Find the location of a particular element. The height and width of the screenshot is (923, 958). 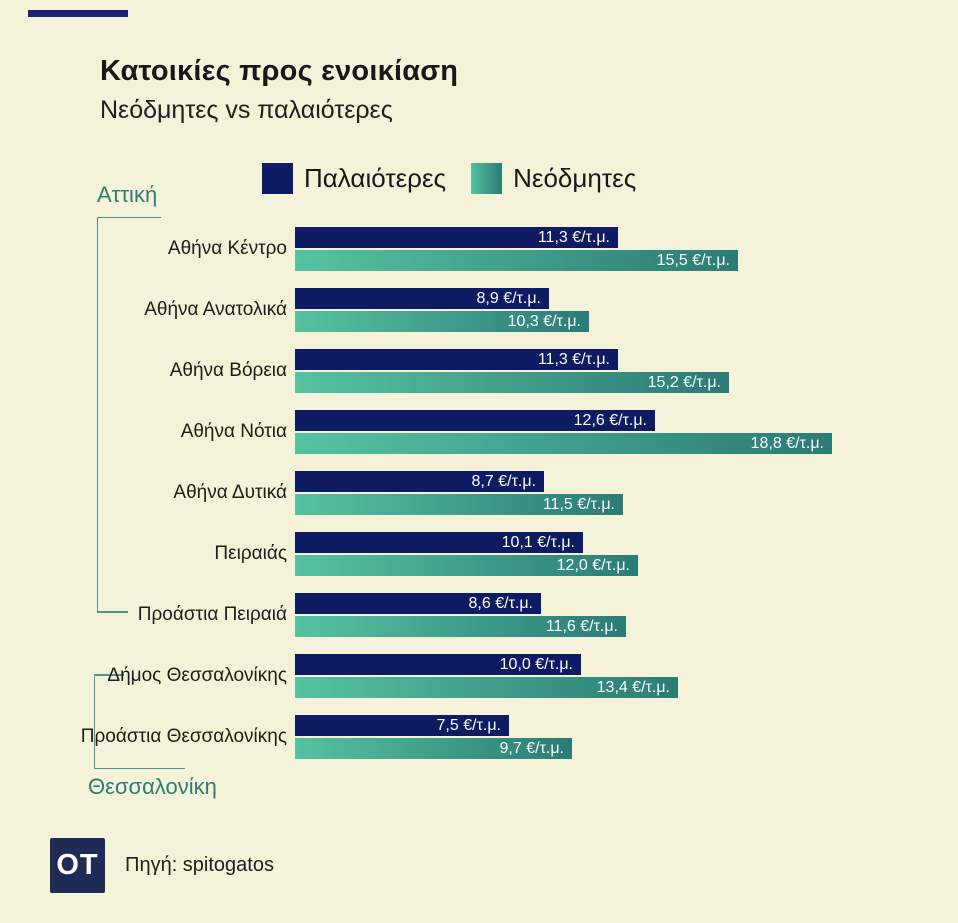

category-label: Αθήνα Ανατολικά is located at coordinates (215, 309).